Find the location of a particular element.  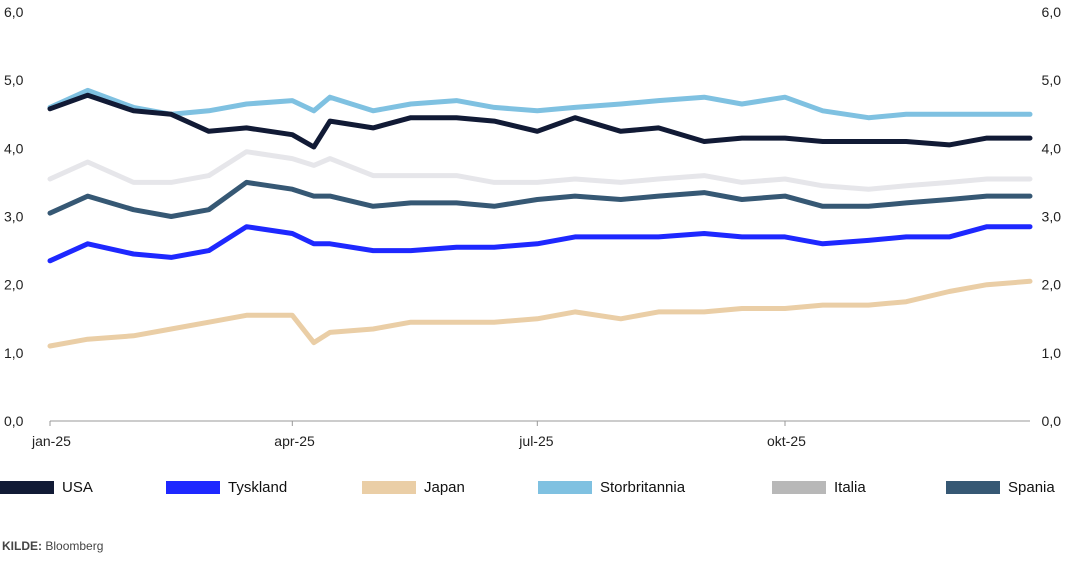

legend-item-usa: USA is located at coordinates (46, 487).